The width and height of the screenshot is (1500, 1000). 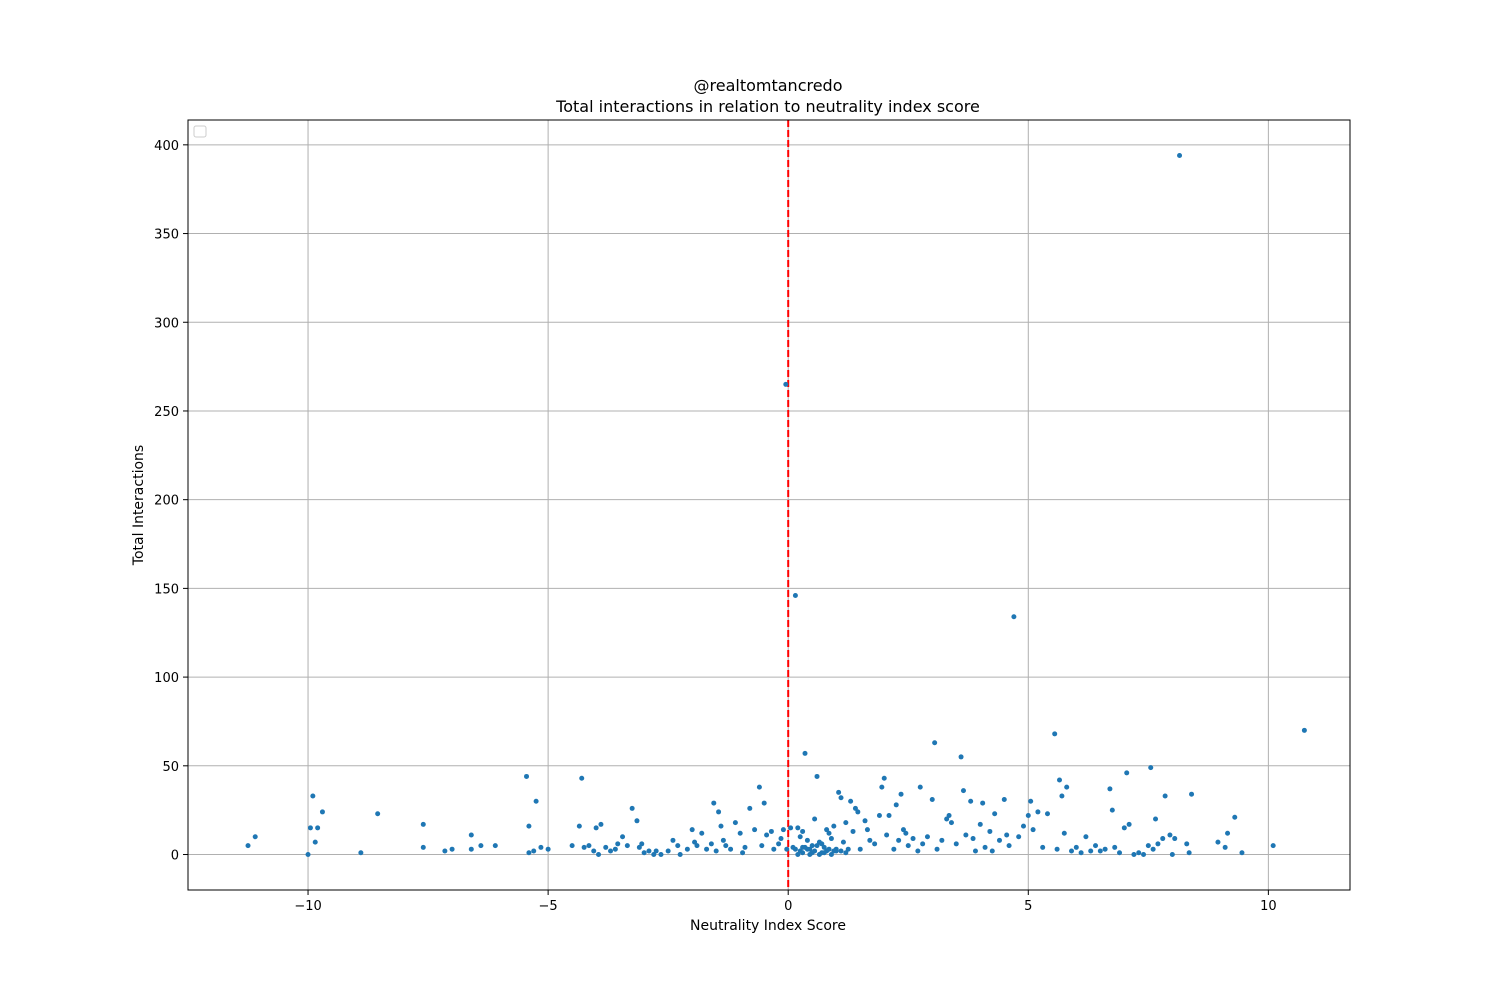 I want to click on y-axis-label: Total Interactions, so click(x=139, y=505).